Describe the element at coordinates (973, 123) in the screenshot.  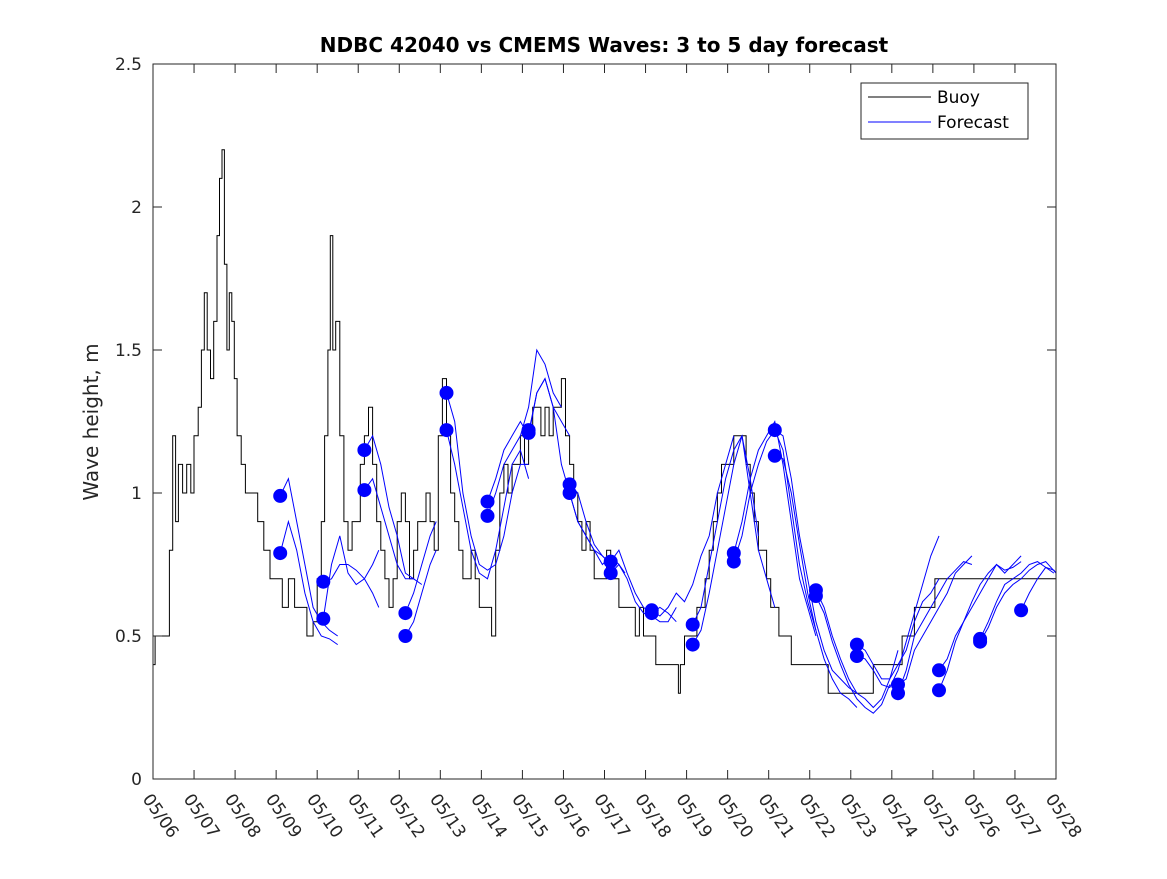
I see `legend-forecast-label: Forecast` at that location.